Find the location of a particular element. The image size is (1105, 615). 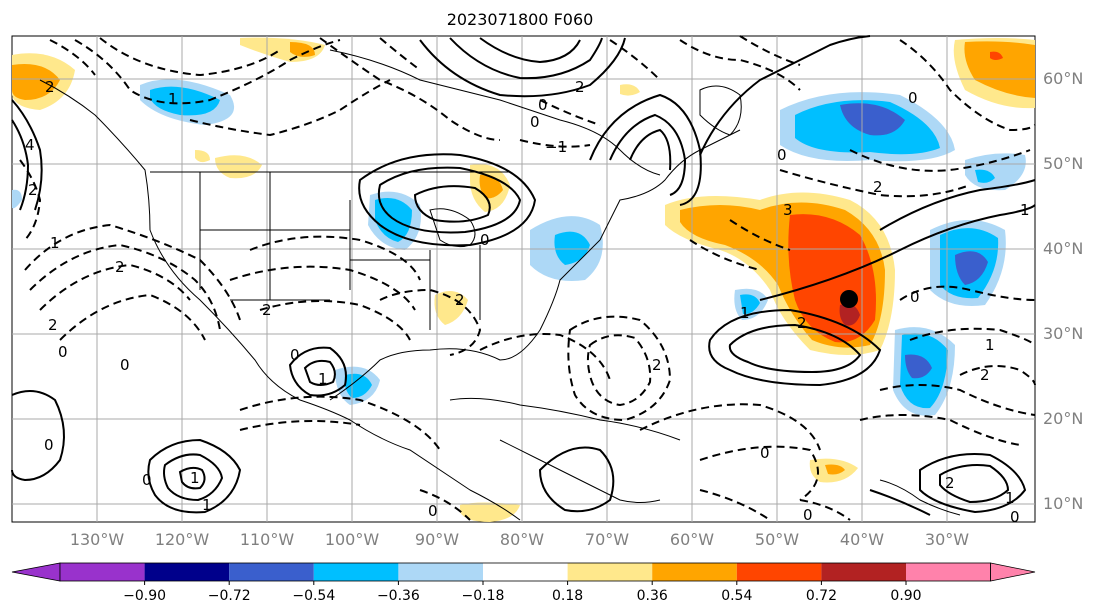

contour-label: 3 is located at coordinates (788, 210).